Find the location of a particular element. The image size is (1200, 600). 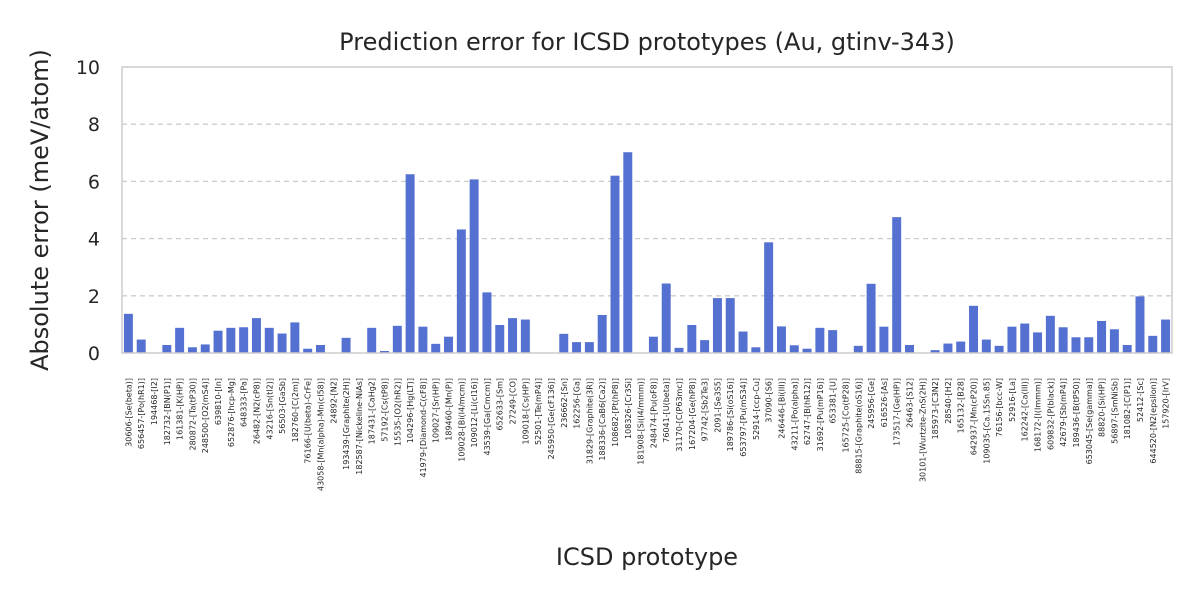

x-tick-label: 57192-[Cs(tP8)] is located at coordinates (385, 410).